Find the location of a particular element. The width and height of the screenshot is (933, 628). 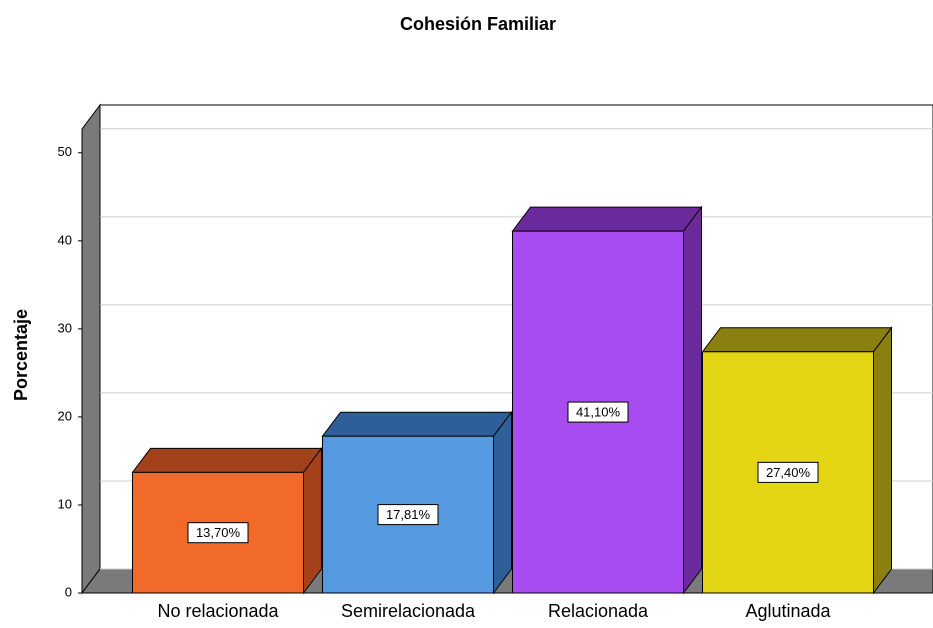

y-tick-label: 40 is located at coordinates (65, 239).